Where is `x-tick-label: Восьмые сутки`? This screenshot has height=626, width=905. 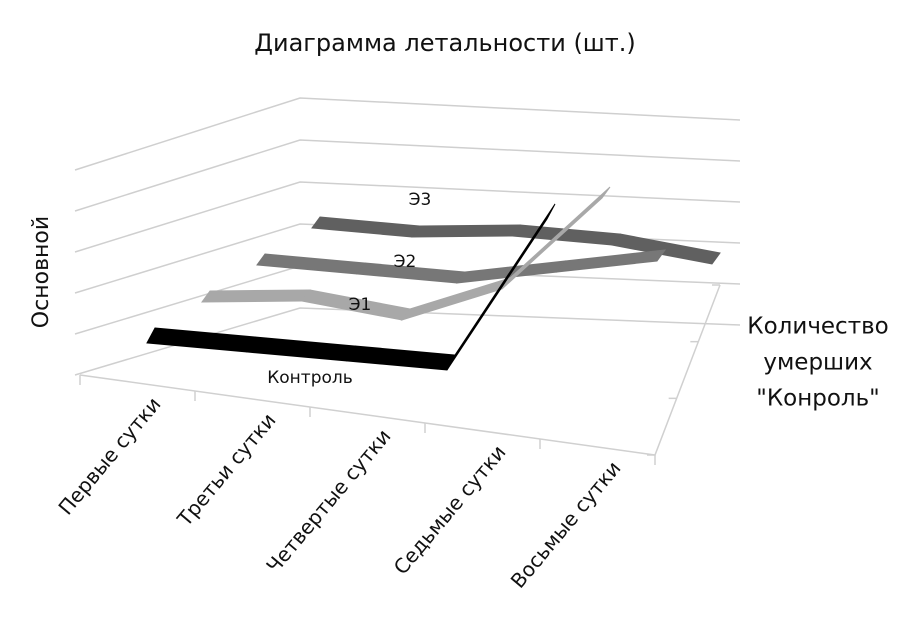
x-tick-label: Восьмые сутки is located at coordinates (566, 524).